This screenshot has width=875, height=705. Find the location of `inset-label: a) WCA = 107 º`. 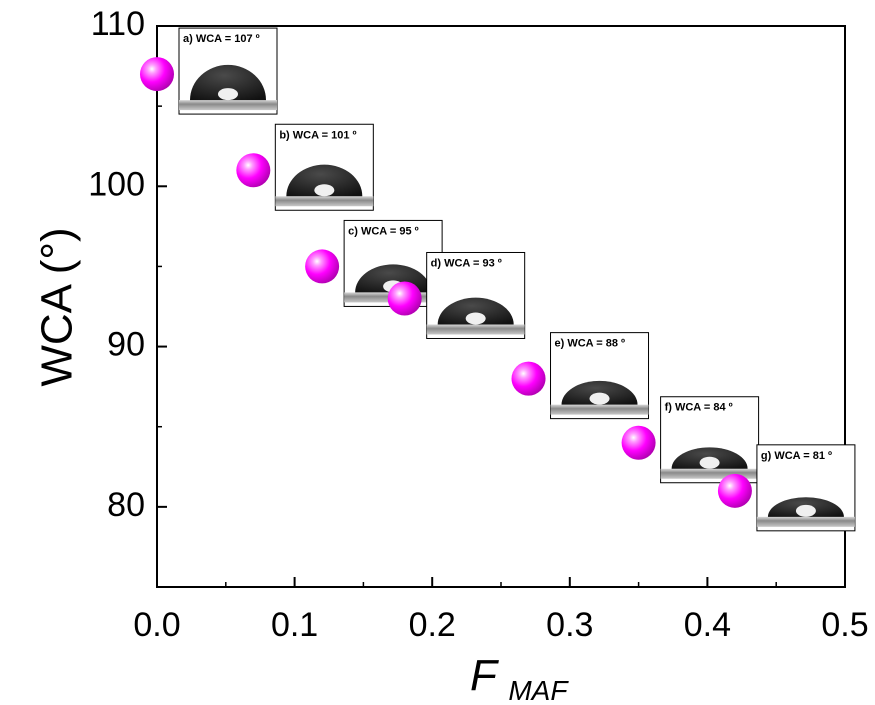

inset-label: a) WCA = 107 º is located at coordinates (221, 39).